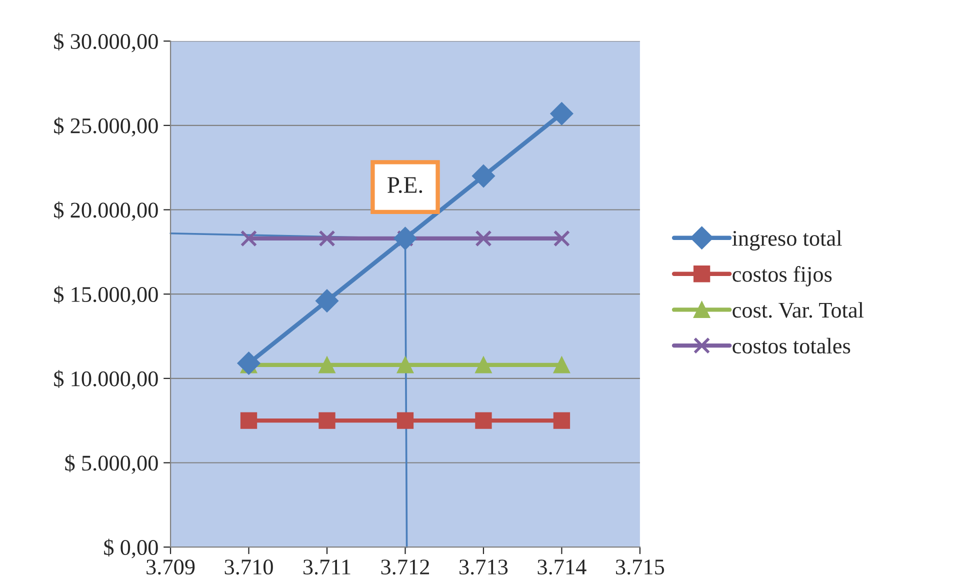 The width and height of the screenshot is (958, 587). What do you see at coordinates (111, 464) in the screenshot?
I see `y-tick-label: $ 5.000,00` at bounding box center [111, 464].